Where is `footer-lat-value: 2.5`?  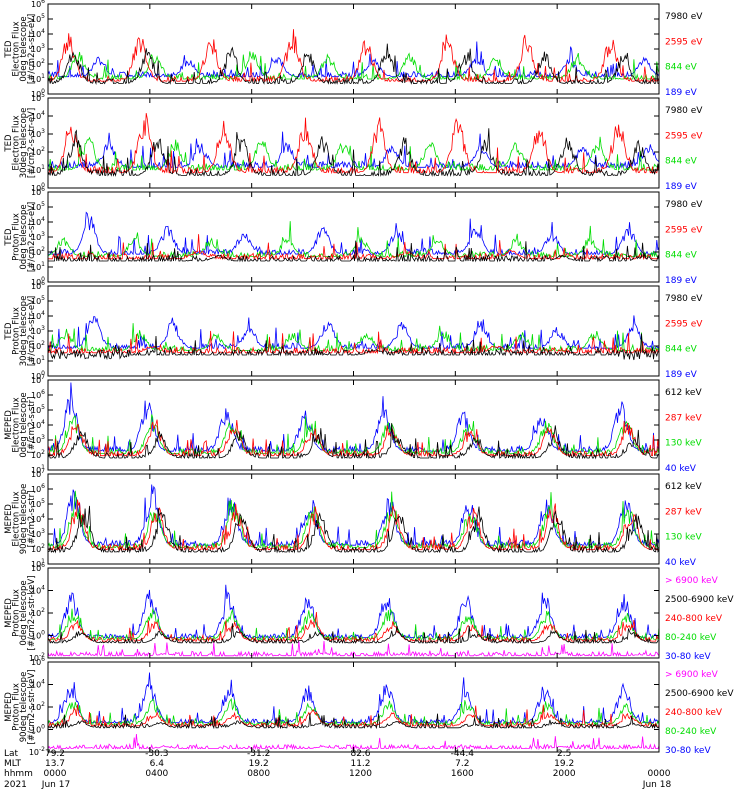
footer-lat-value: 2.5 is located at coordinates (564, 754).